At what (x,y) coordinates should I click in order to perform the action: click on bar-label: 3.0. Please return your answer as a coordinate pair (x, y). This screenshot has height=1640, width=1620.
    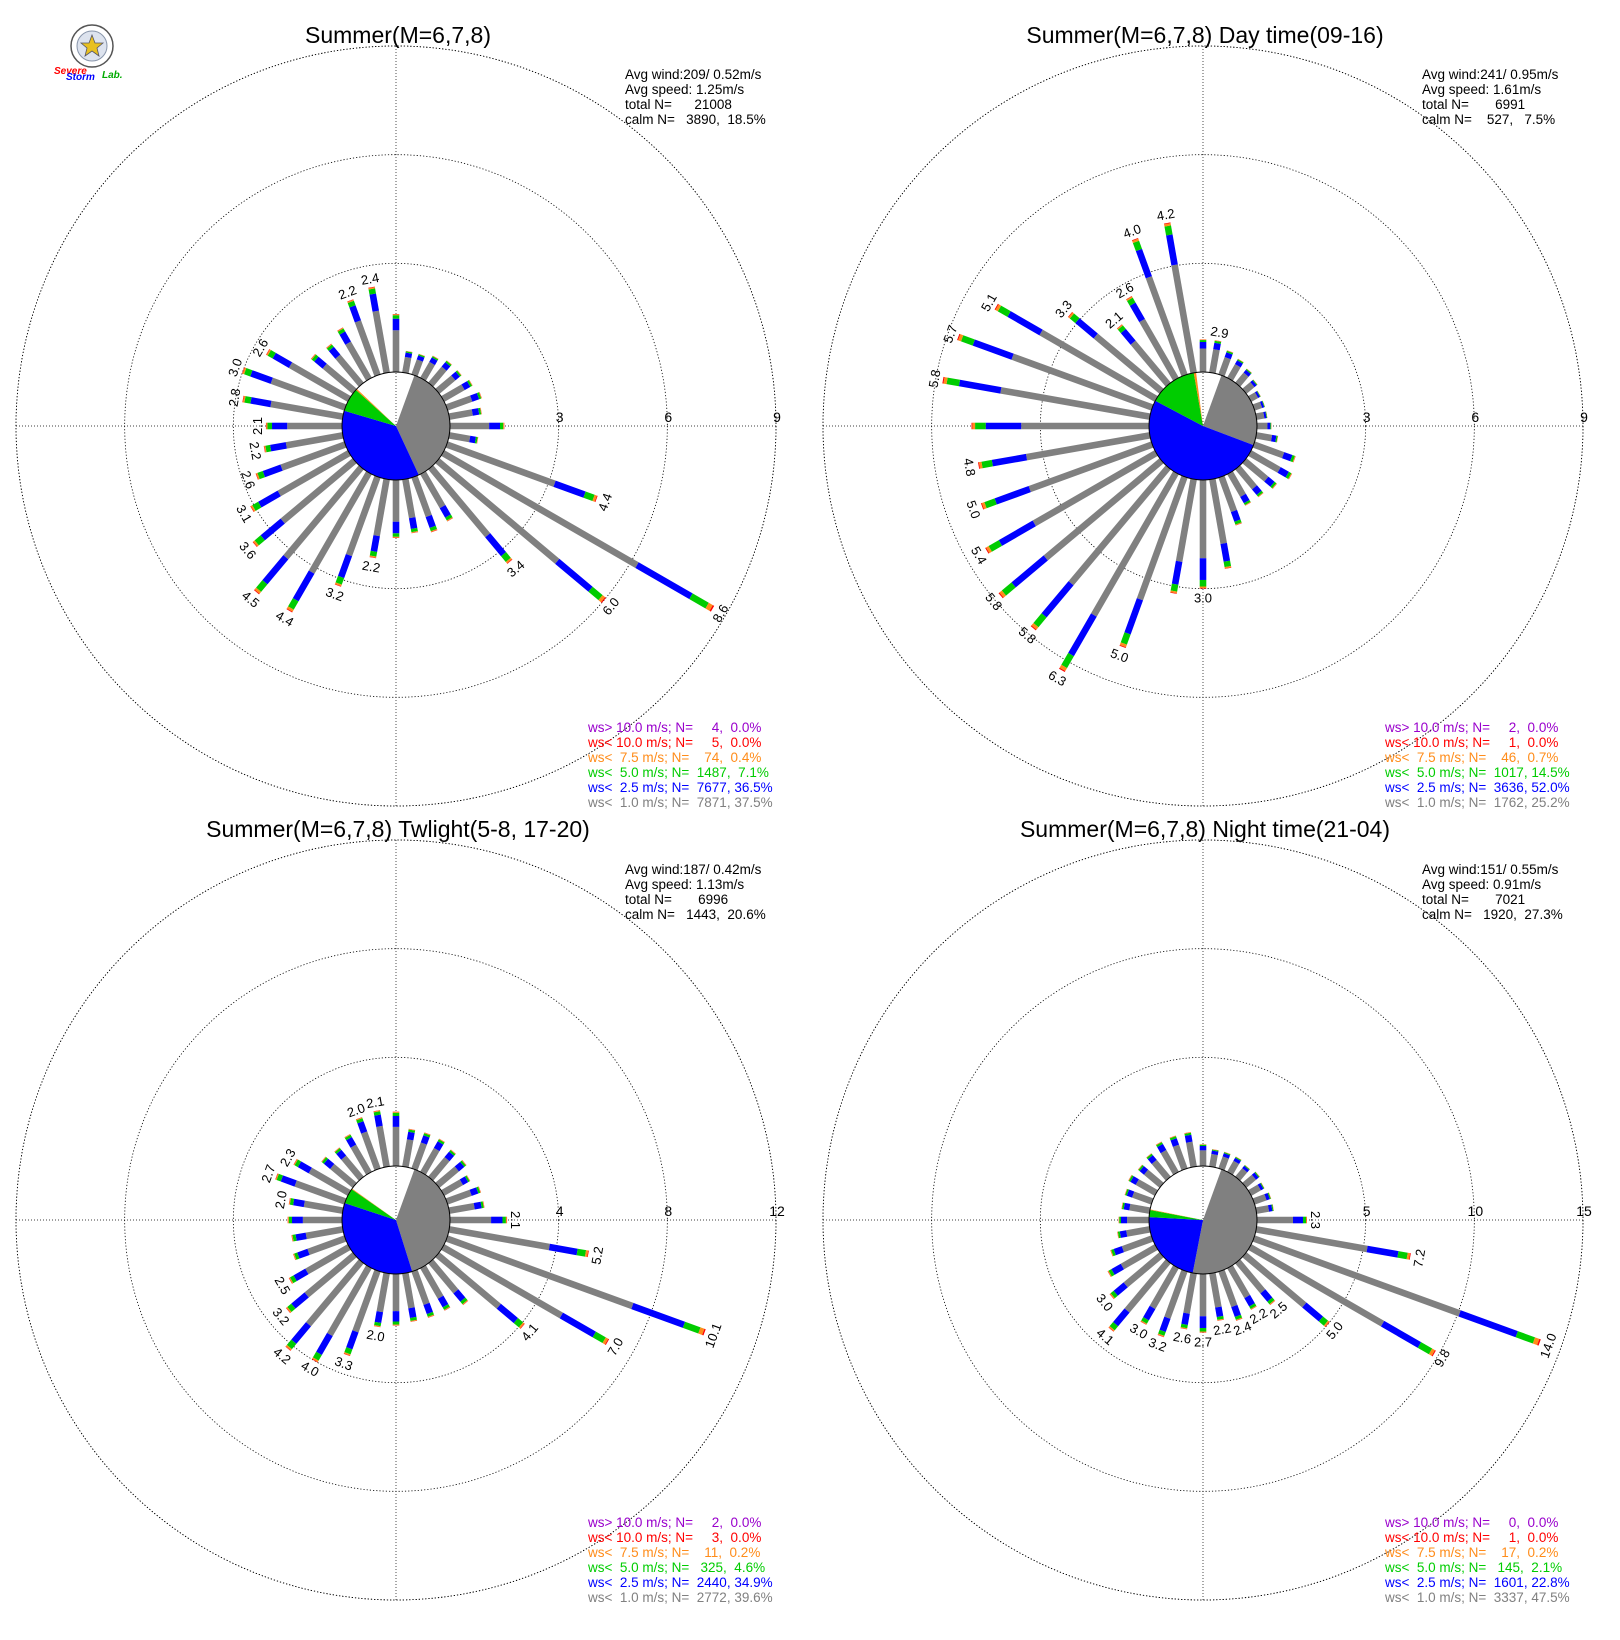
    Looking at the image, I should click on (235, 367).